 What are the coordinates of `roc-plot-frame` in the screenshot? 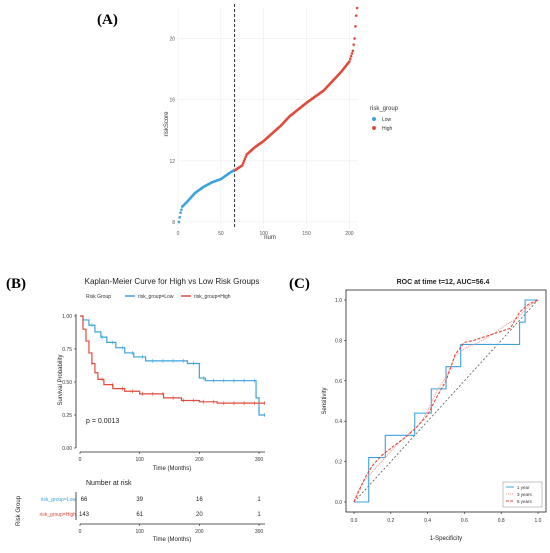 It's located at (446, 401).